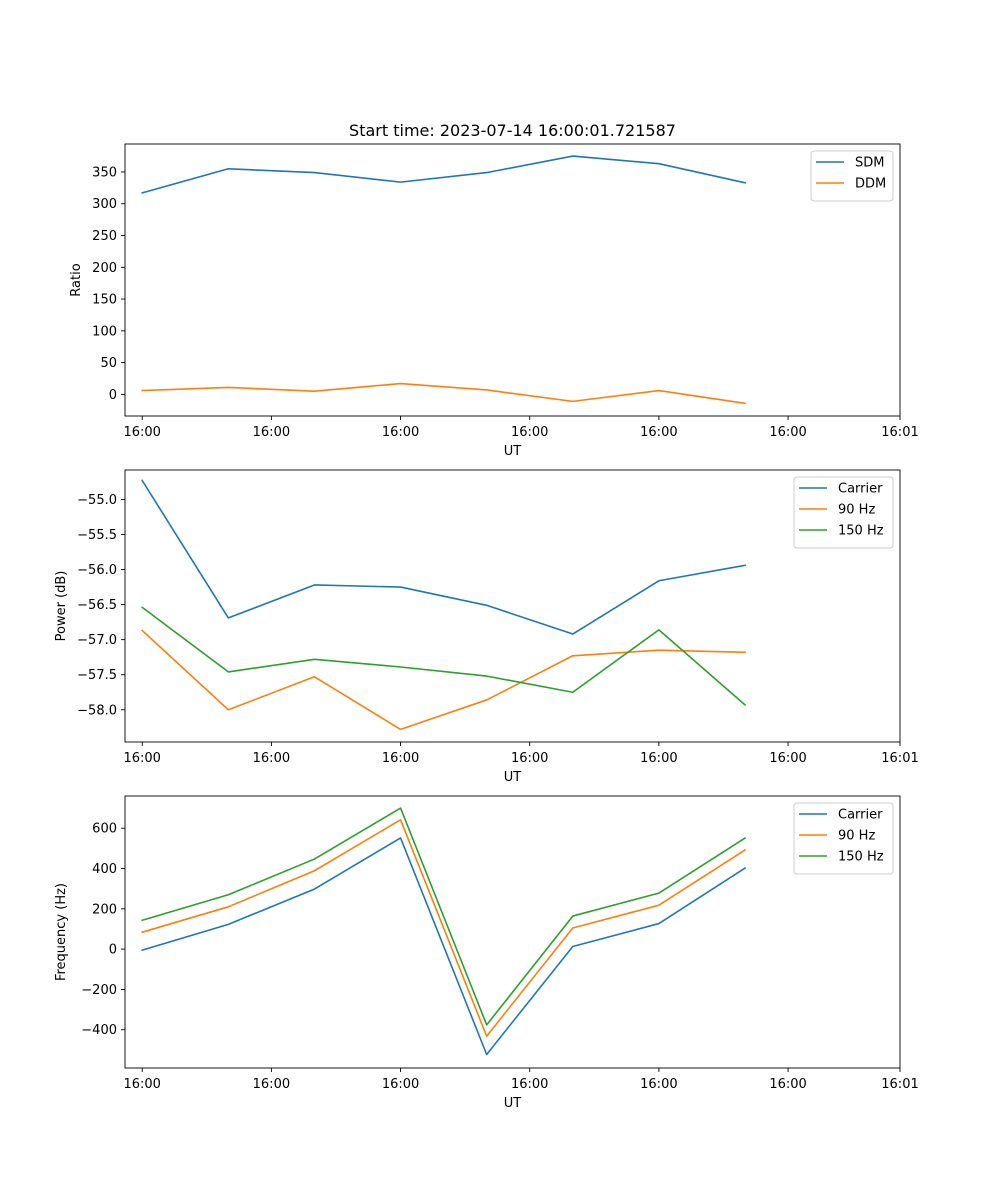  I want to click on y-tick-label: 600, so click(104, 829).